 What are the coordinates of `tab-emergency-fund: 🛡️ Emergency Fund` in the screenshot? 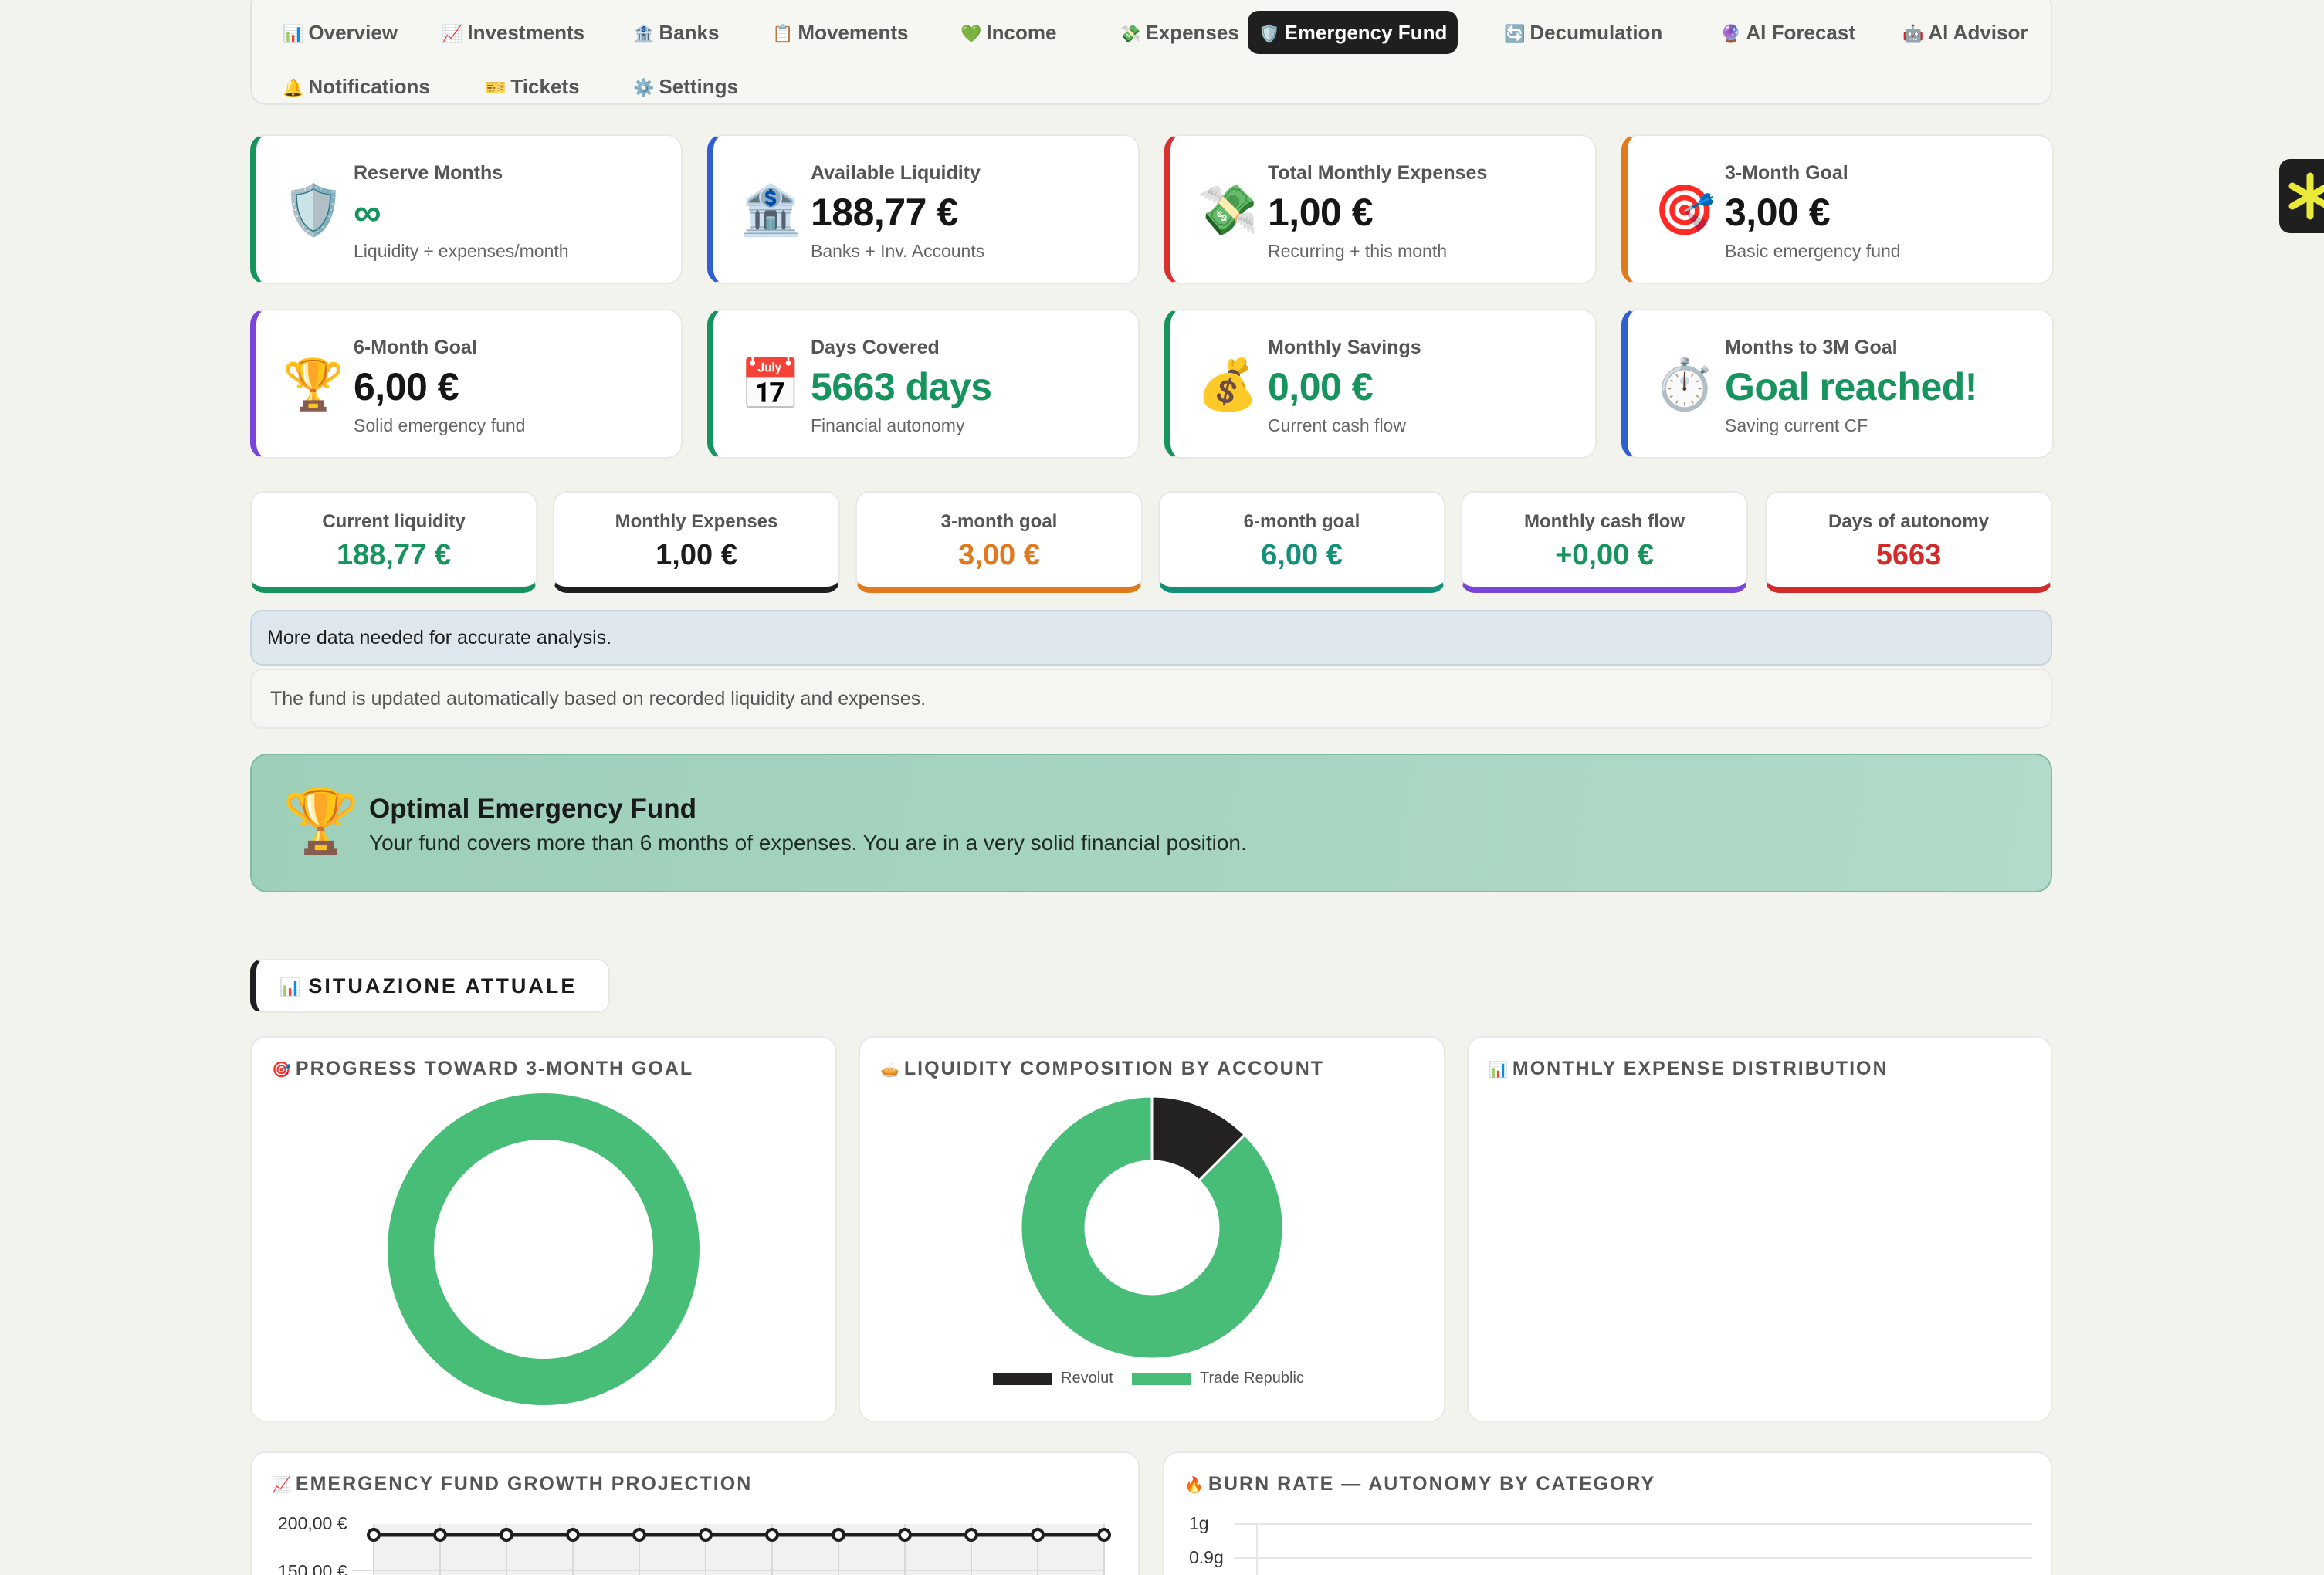 It's located at (1353, 32).